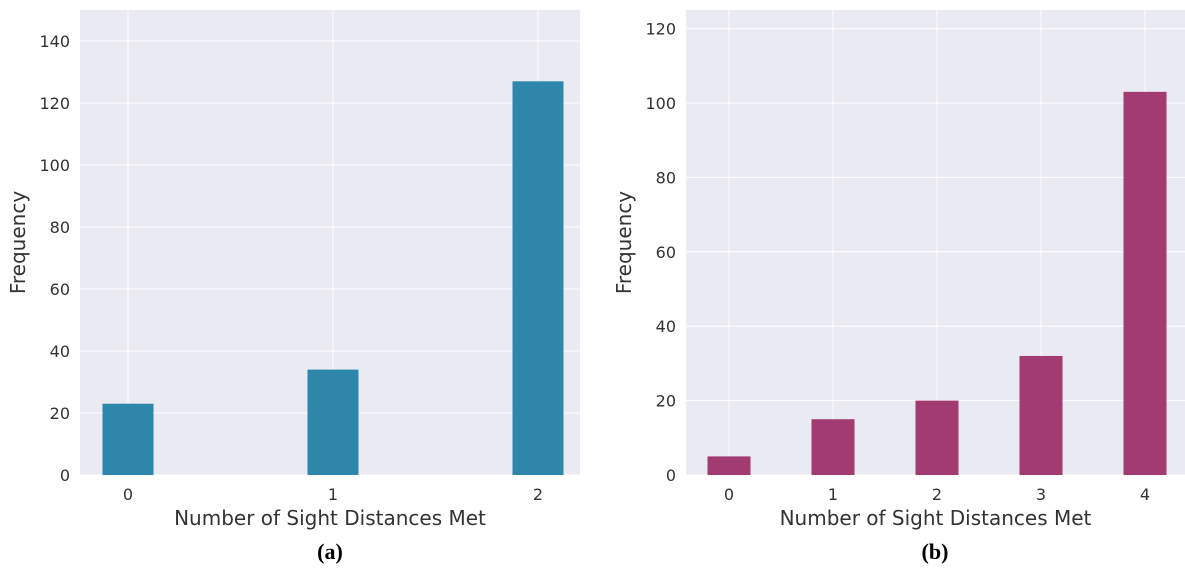  What do you see at coordinates (54, 258) in the screenshot?
I see `y-tick-labels: 0 20 40 60 80 100 120 140` at bounding box center [54, 258].